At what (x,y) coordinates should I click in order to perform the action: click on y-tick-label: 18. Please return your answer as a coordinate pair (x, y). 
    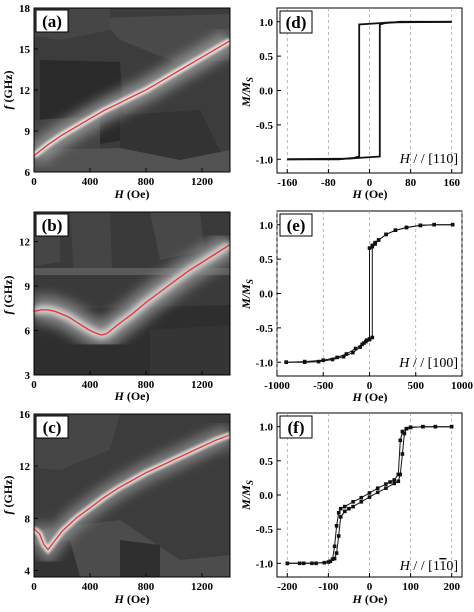
    Looking at the image, I should click on (25, 9).